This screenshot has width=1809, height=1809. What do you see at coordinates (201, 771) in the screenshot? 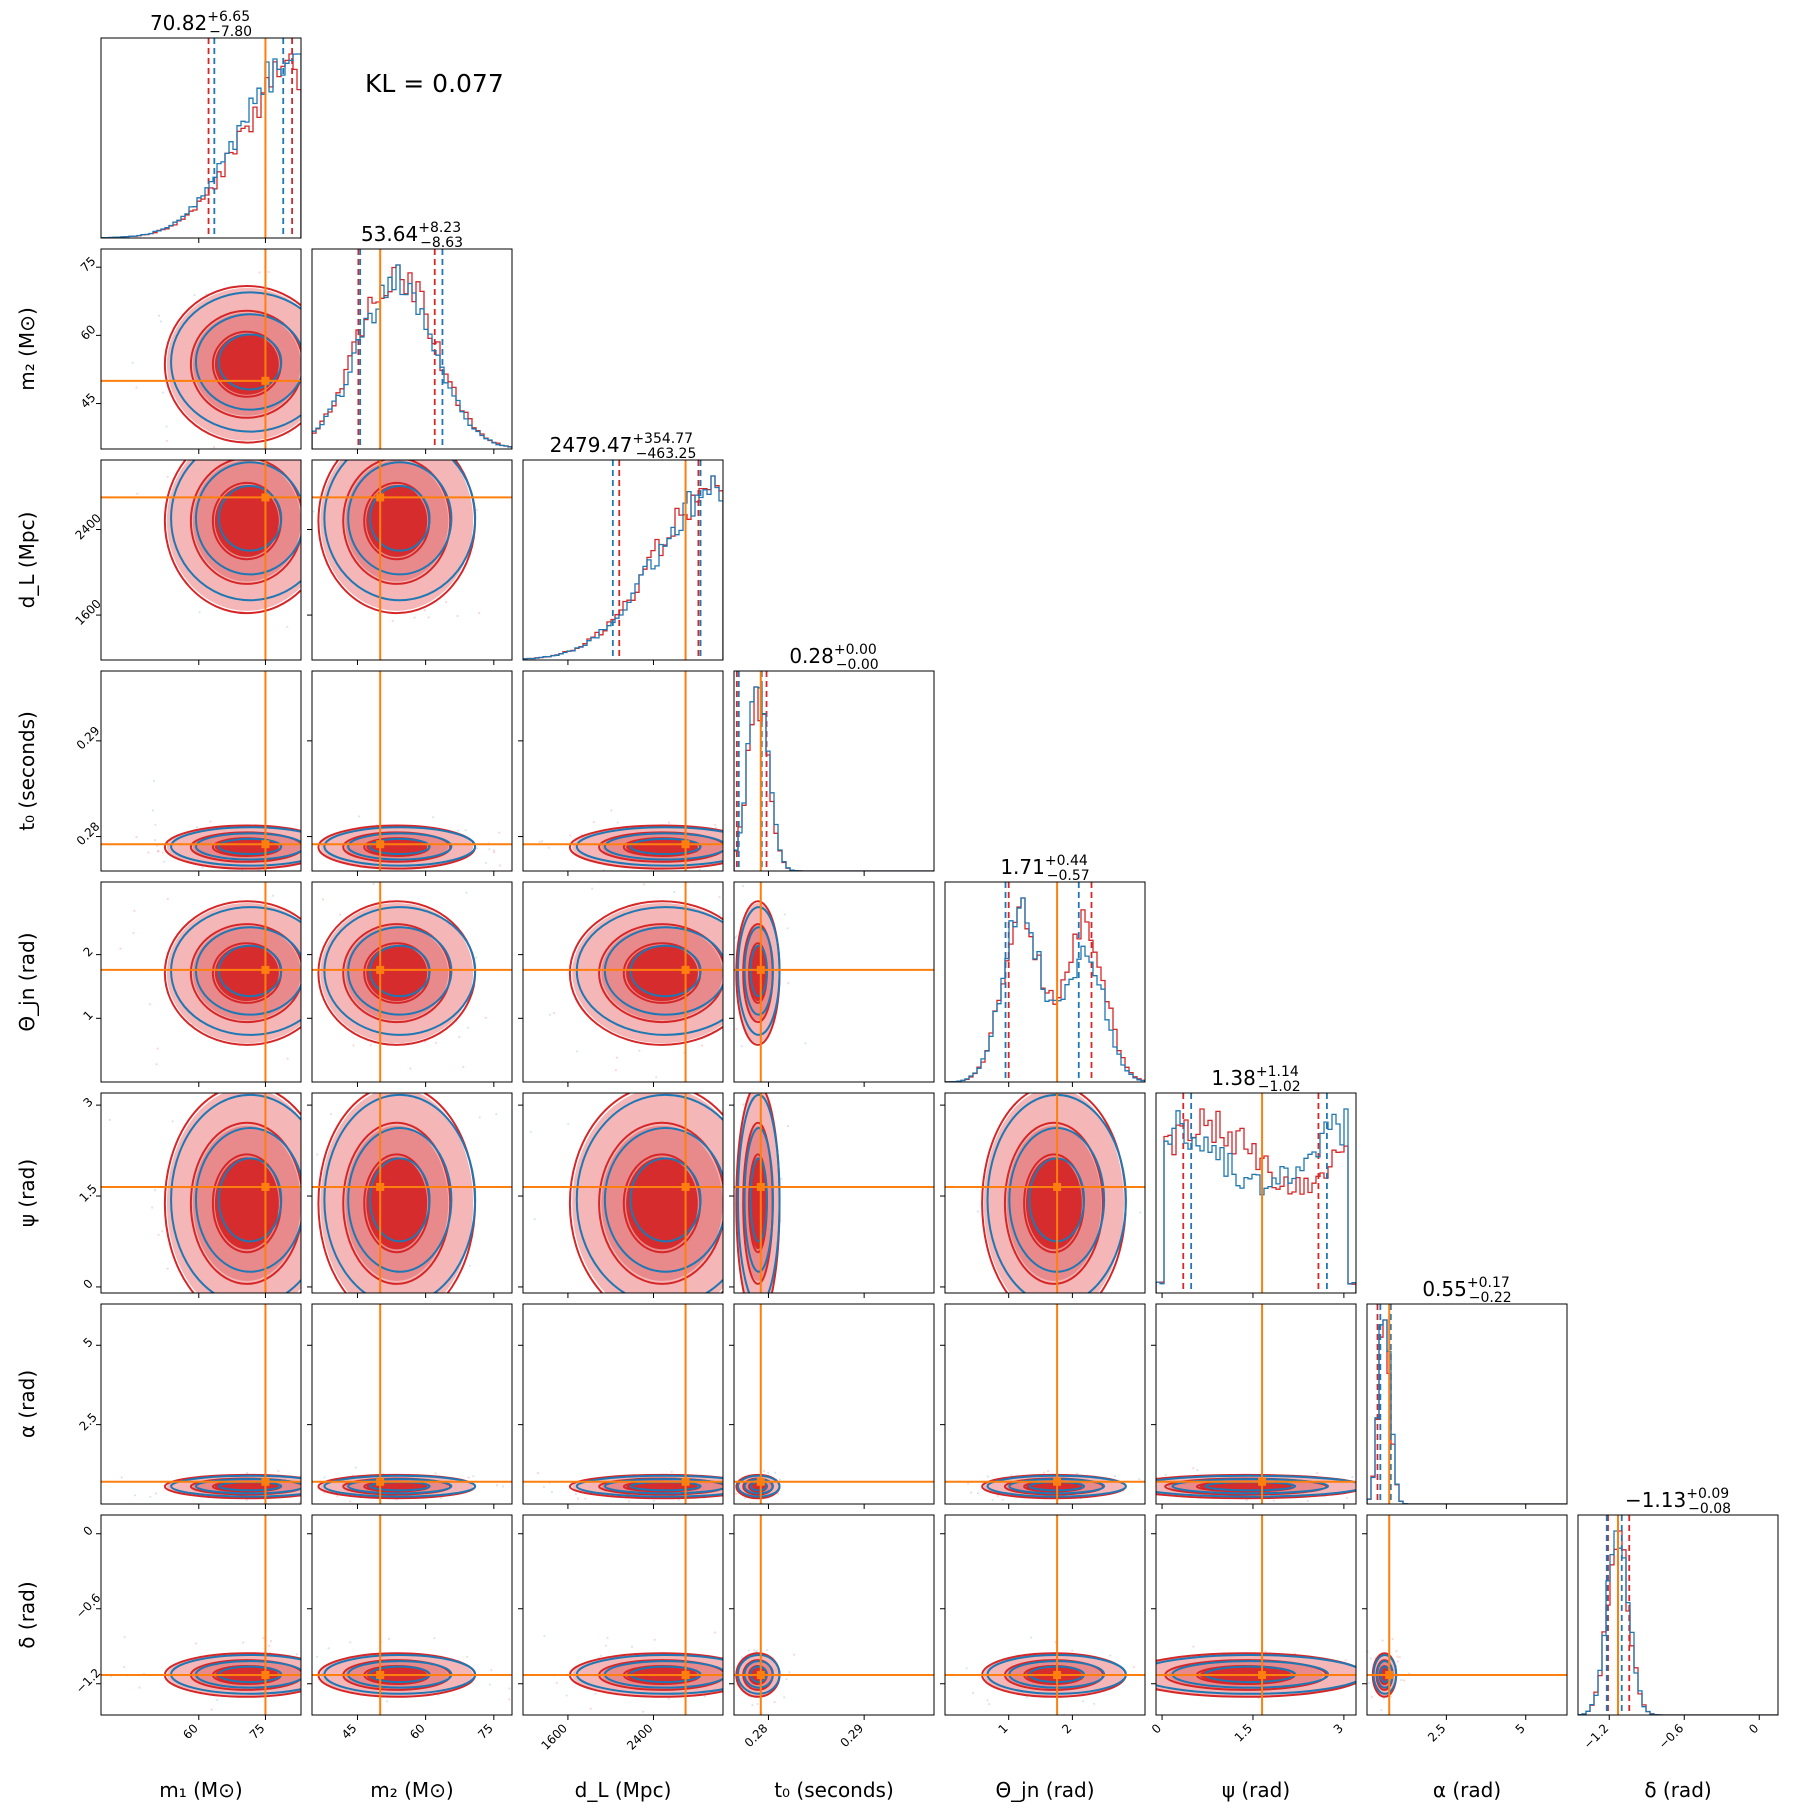
I see `panel-t0-vs-m1` at bounding box center [201, 771].